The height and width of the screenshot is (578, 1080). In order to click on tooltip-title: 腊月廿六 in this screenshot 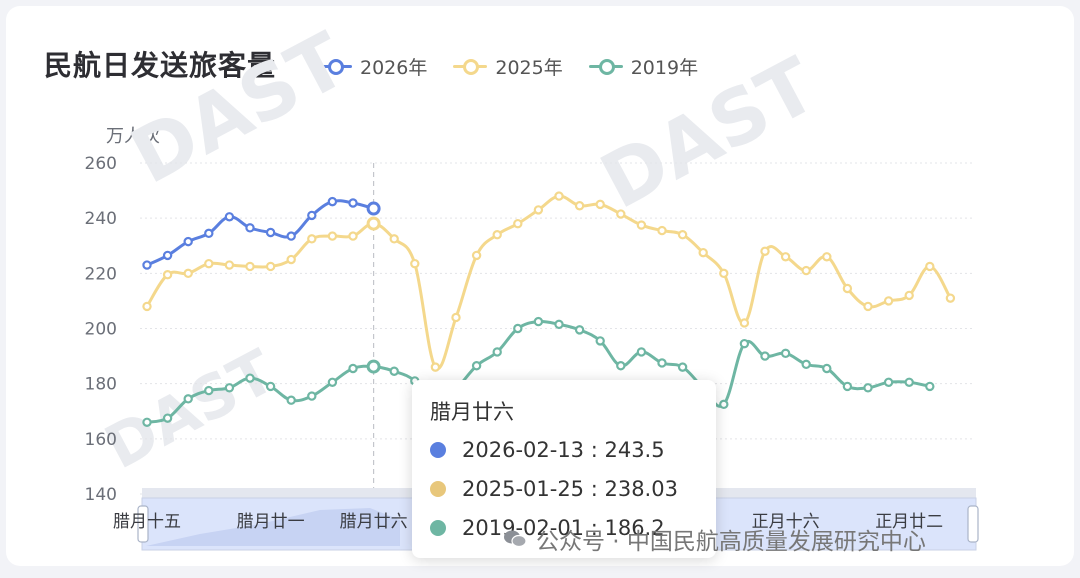, I will do `click(472, 412)`.